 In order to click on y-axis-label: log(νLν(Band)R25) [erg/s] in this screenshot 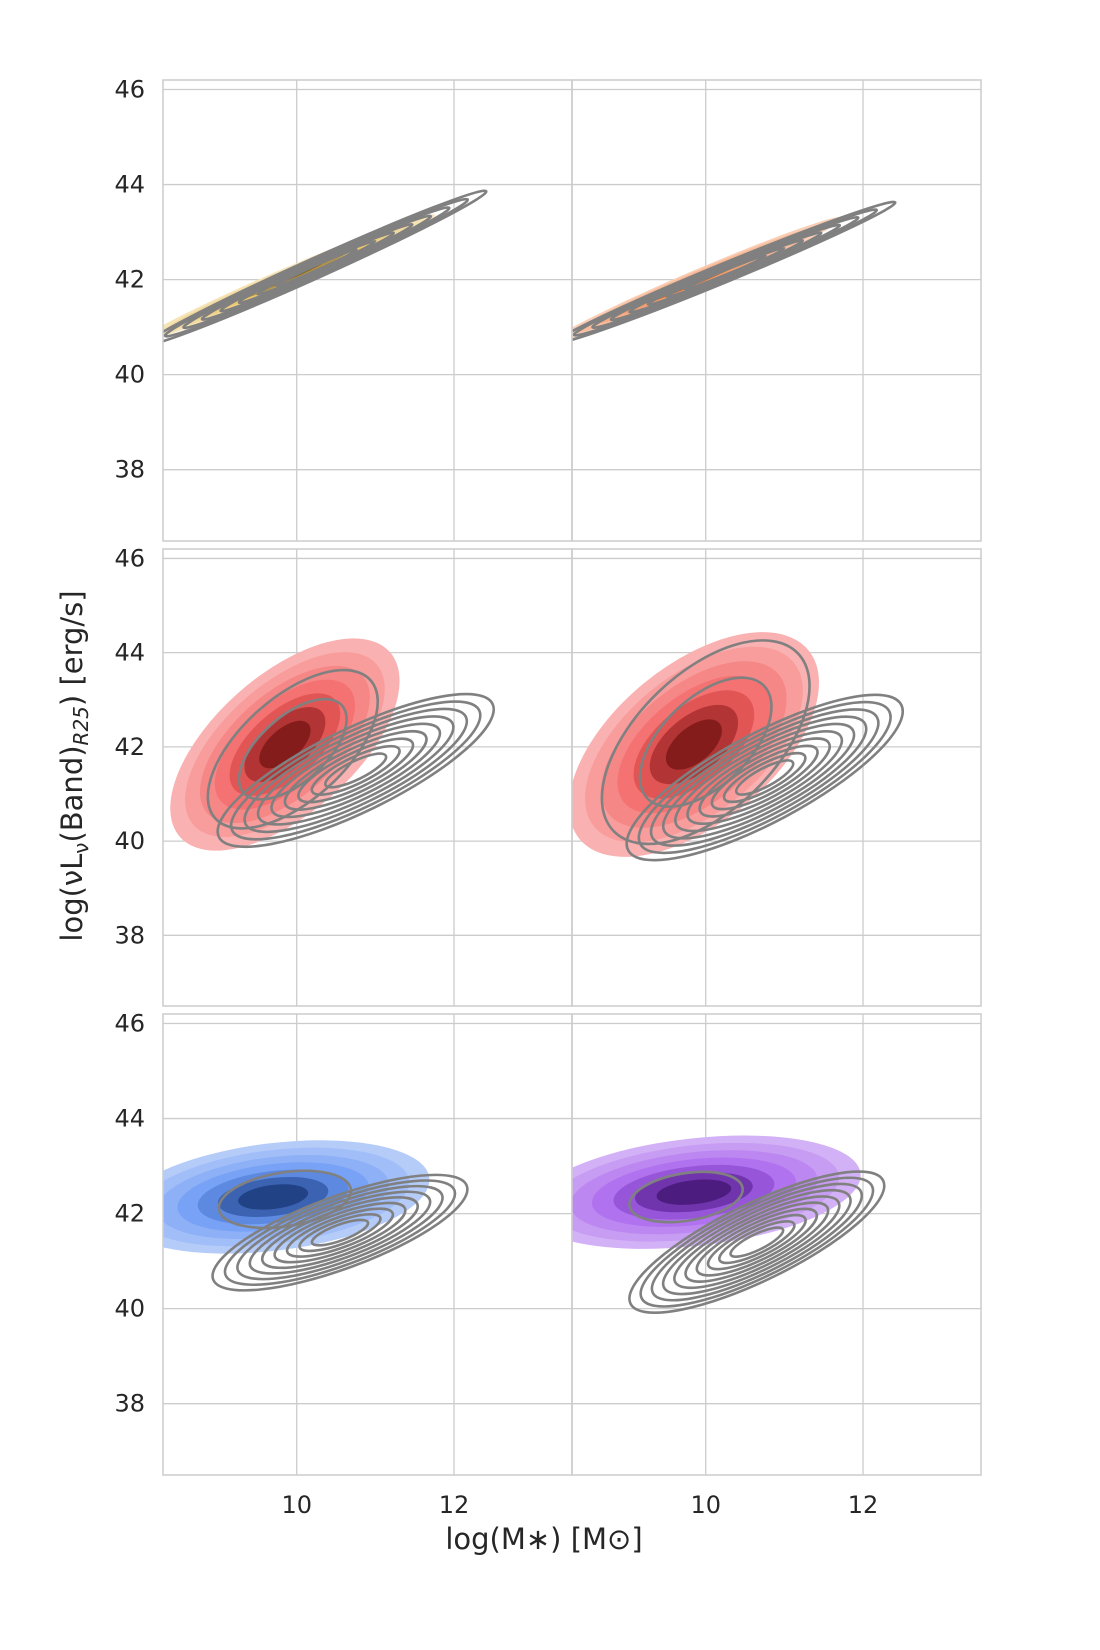, I will do `click(74, 765)`.